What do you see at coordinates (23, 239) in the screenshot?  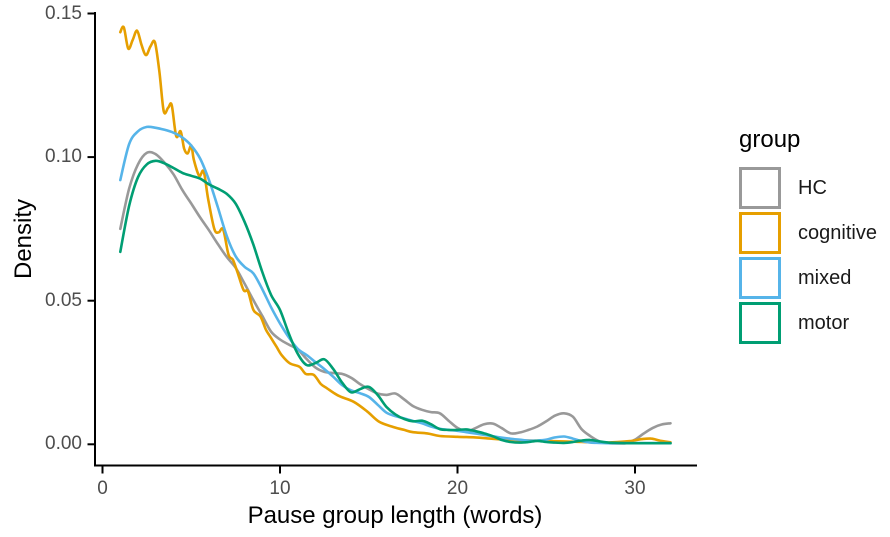 I see `y-axis-title: Density` at bounding box center [23, 239].